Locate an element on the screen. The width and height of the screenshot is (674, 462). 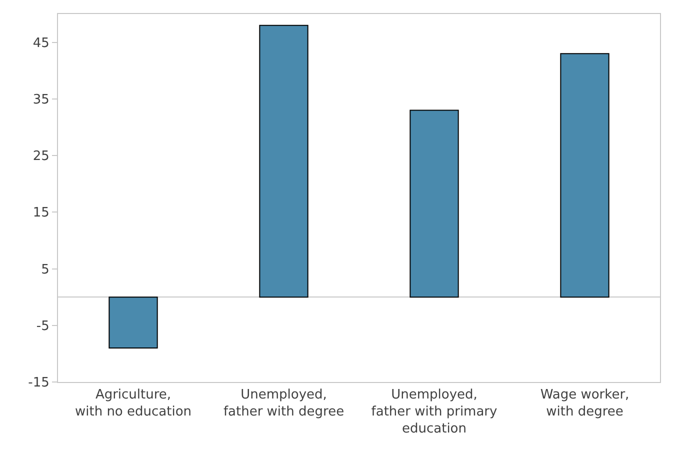
y-tick-label: 5 is located at coordinates (45, 270).